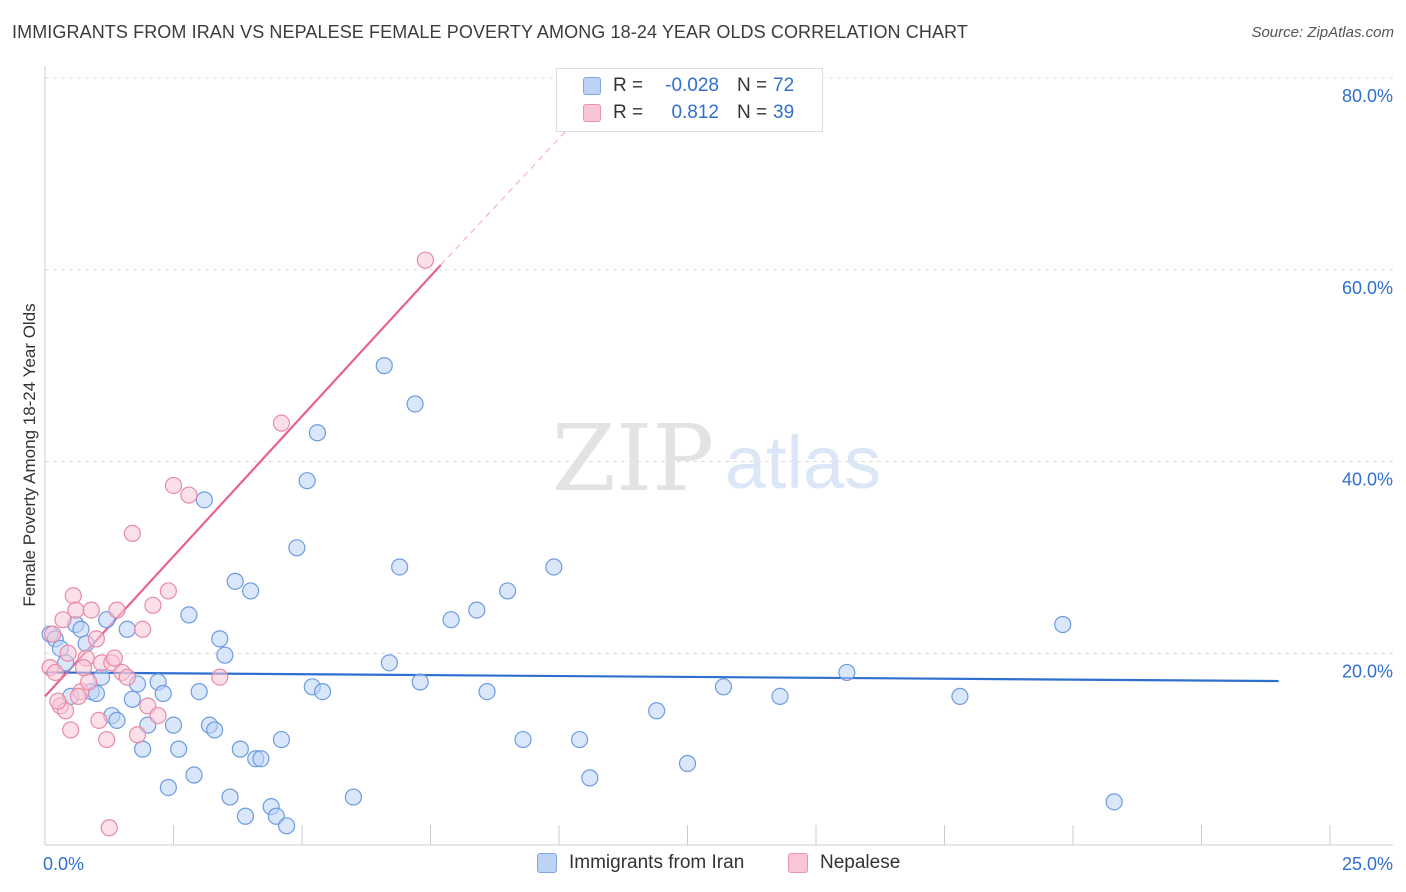 The image size is (1406, 892). What do you see at coordinates (547, 863) in the screenshot?
I see `bottom-legend-swatch-iran` at bounding box center [547, 863].